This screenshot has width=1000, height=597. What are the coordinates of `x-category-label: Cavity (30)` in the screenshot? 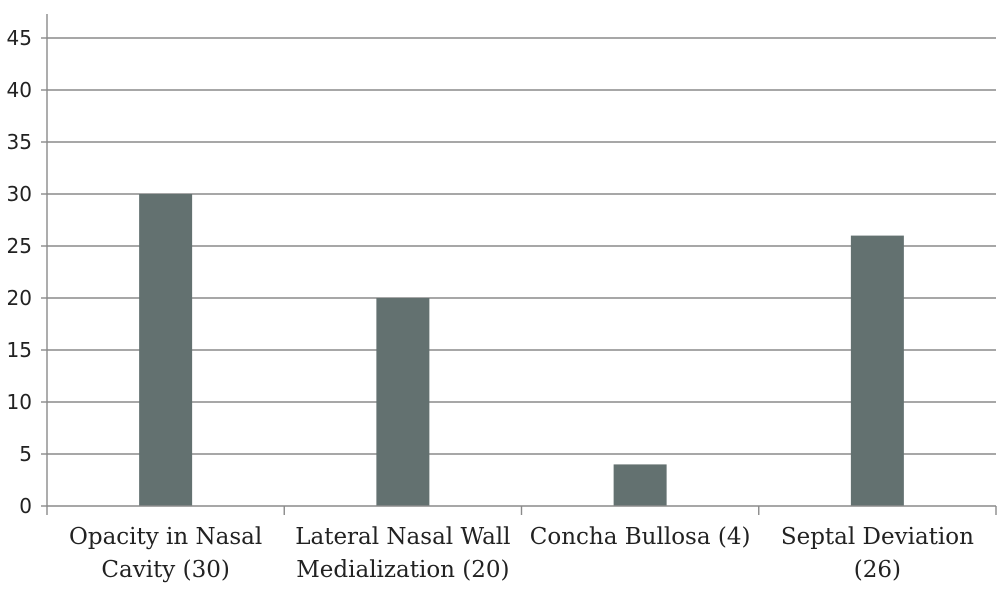 It's located at (165, 570).